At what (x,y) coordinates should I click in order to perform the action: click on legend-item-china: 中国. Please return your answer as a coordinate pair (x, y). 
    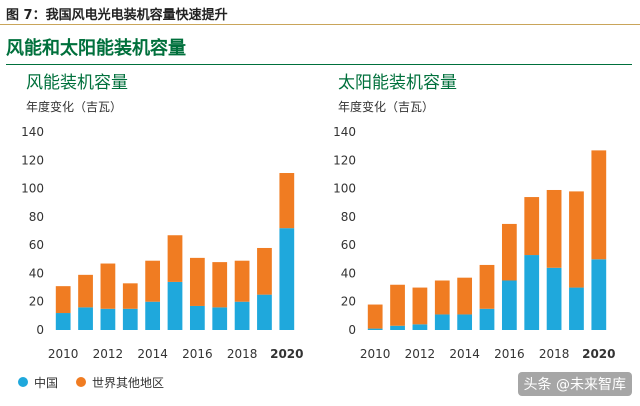
    Looking at the image, I should click on (38, 382).